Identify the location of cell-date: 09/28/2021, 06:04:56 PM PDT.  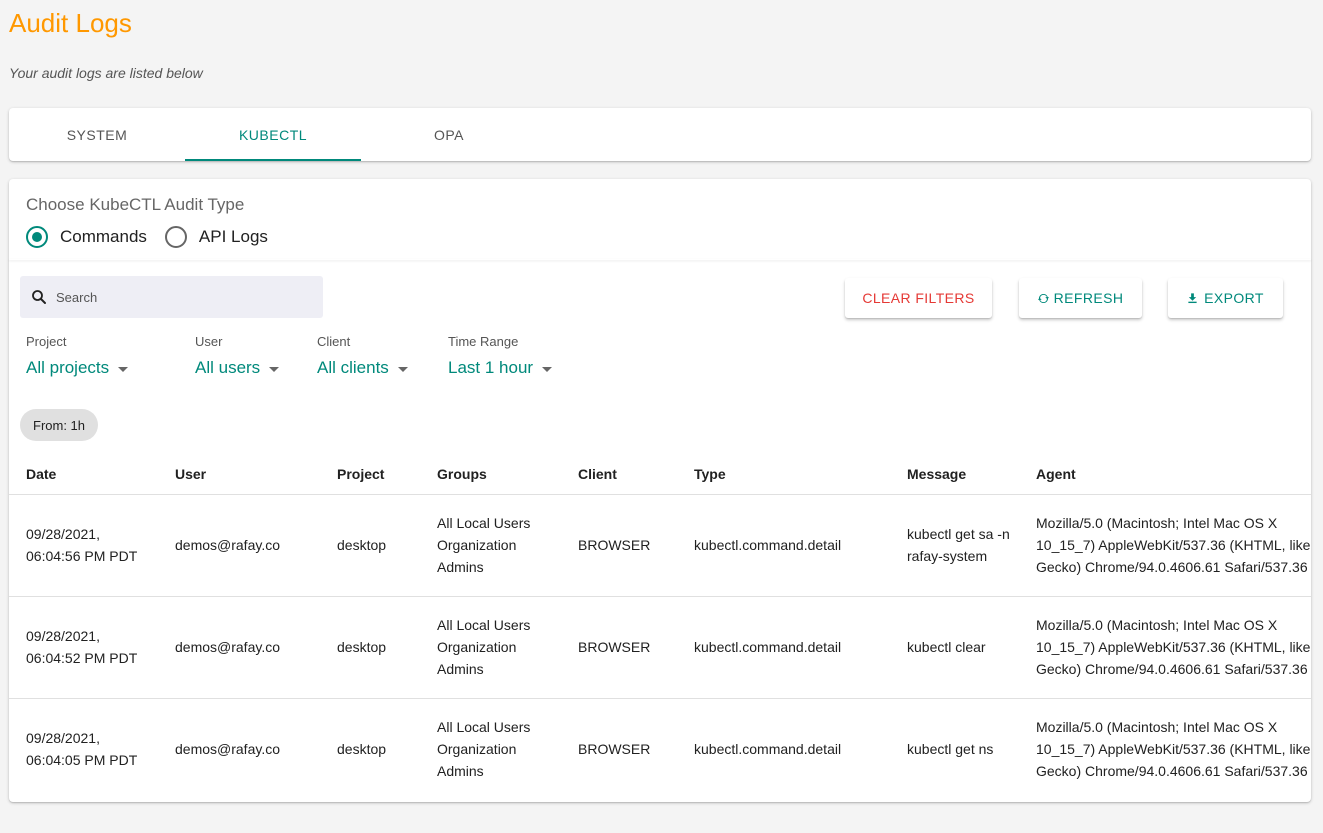
(83, 545).